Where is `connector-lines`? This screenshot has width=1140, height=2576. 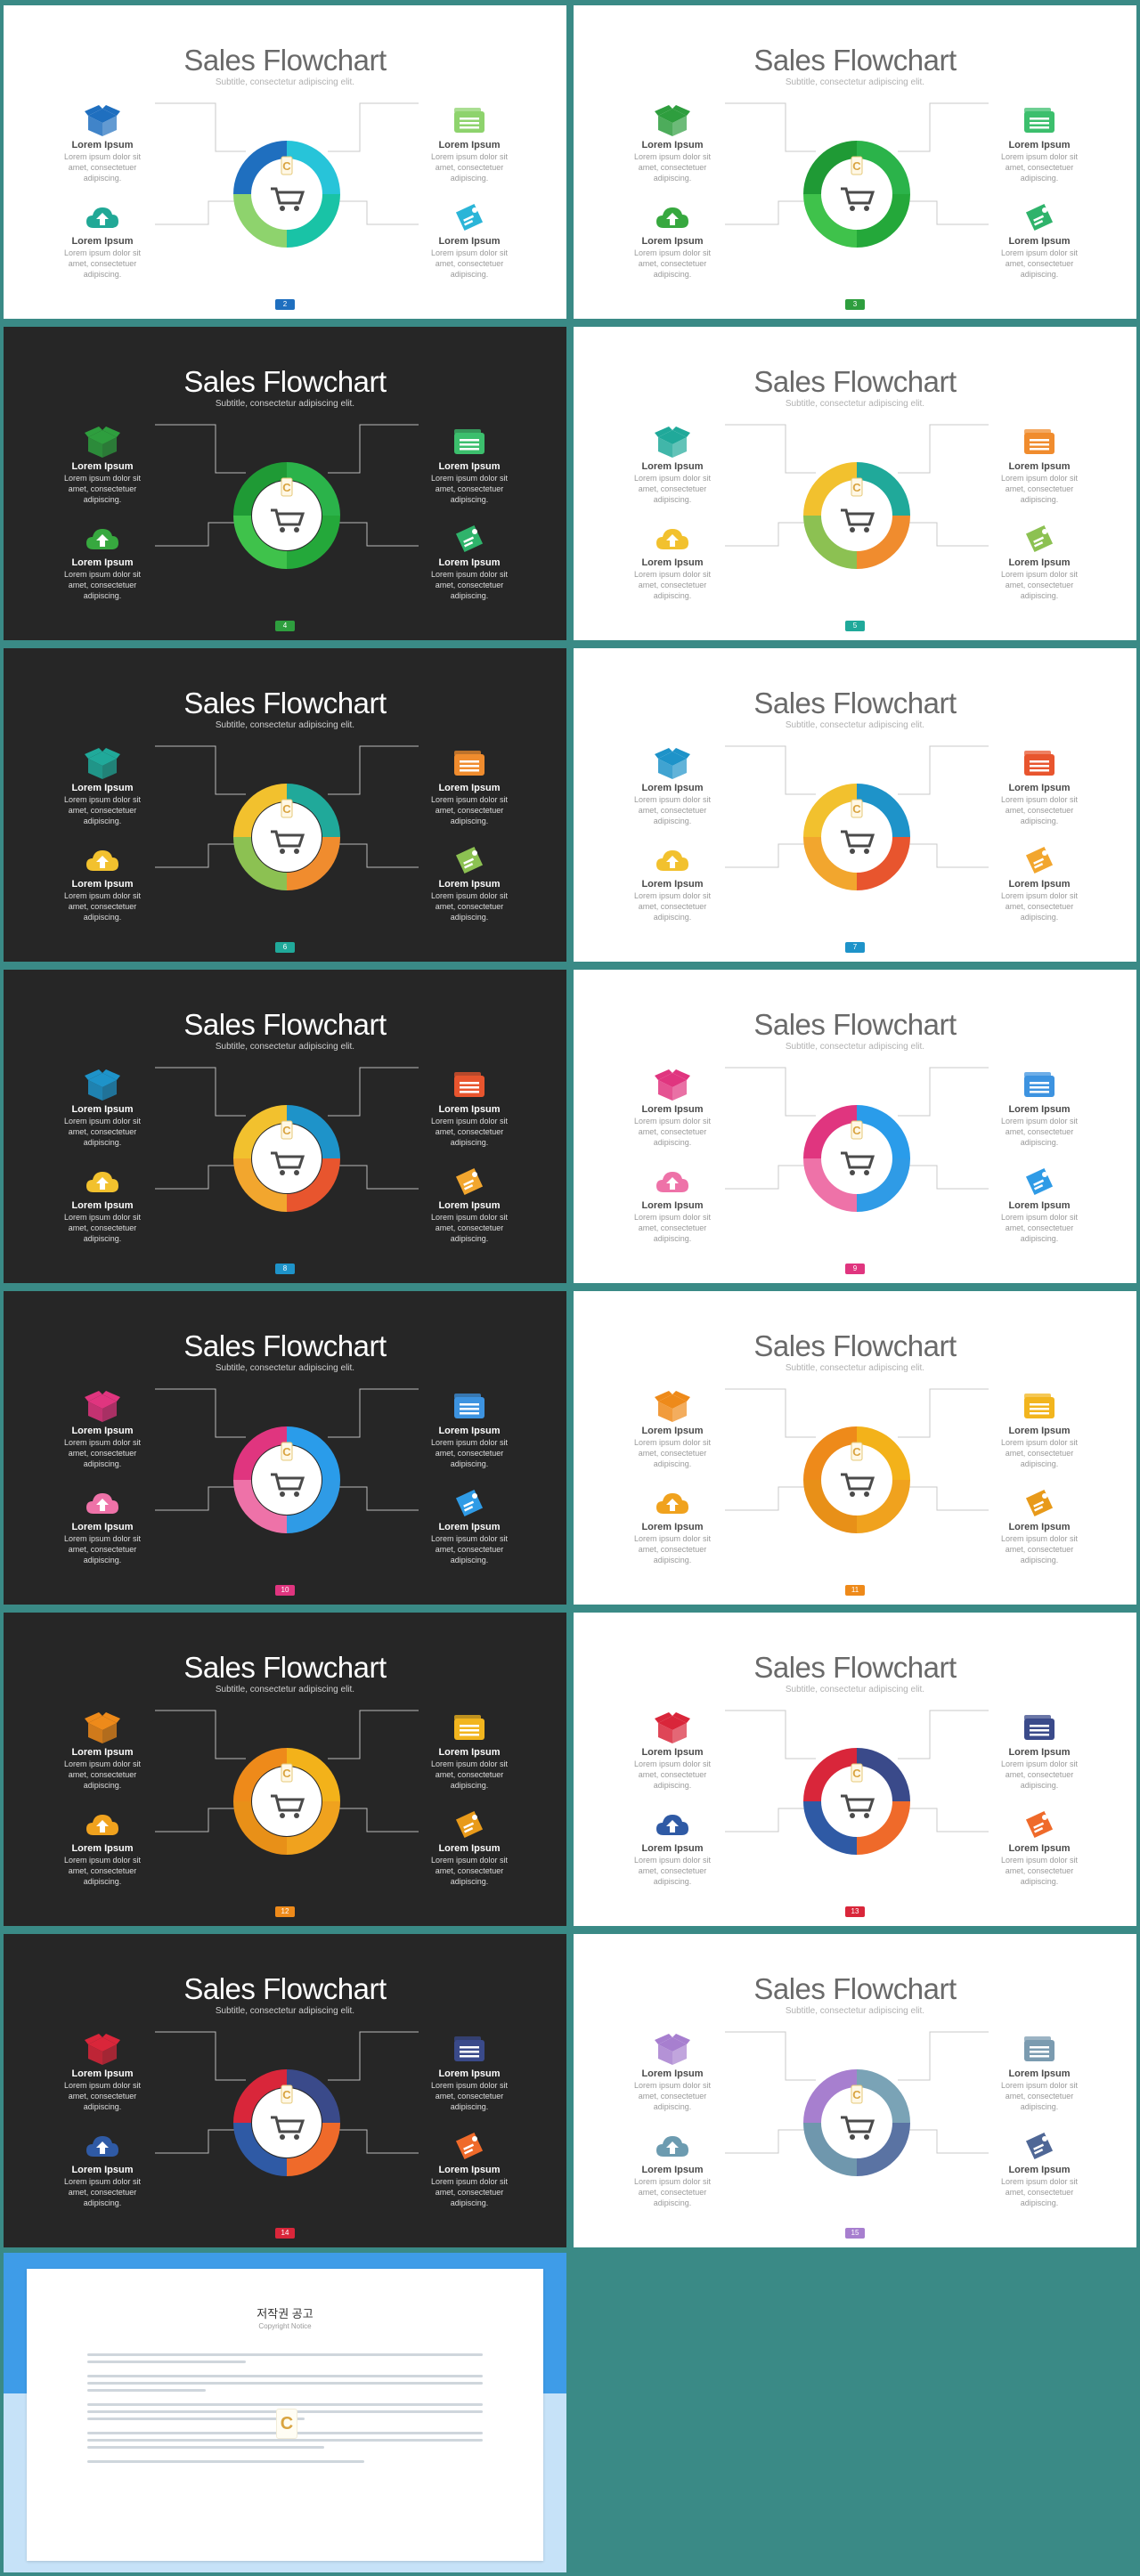
connector-lines is located at coordinates (287, 485).